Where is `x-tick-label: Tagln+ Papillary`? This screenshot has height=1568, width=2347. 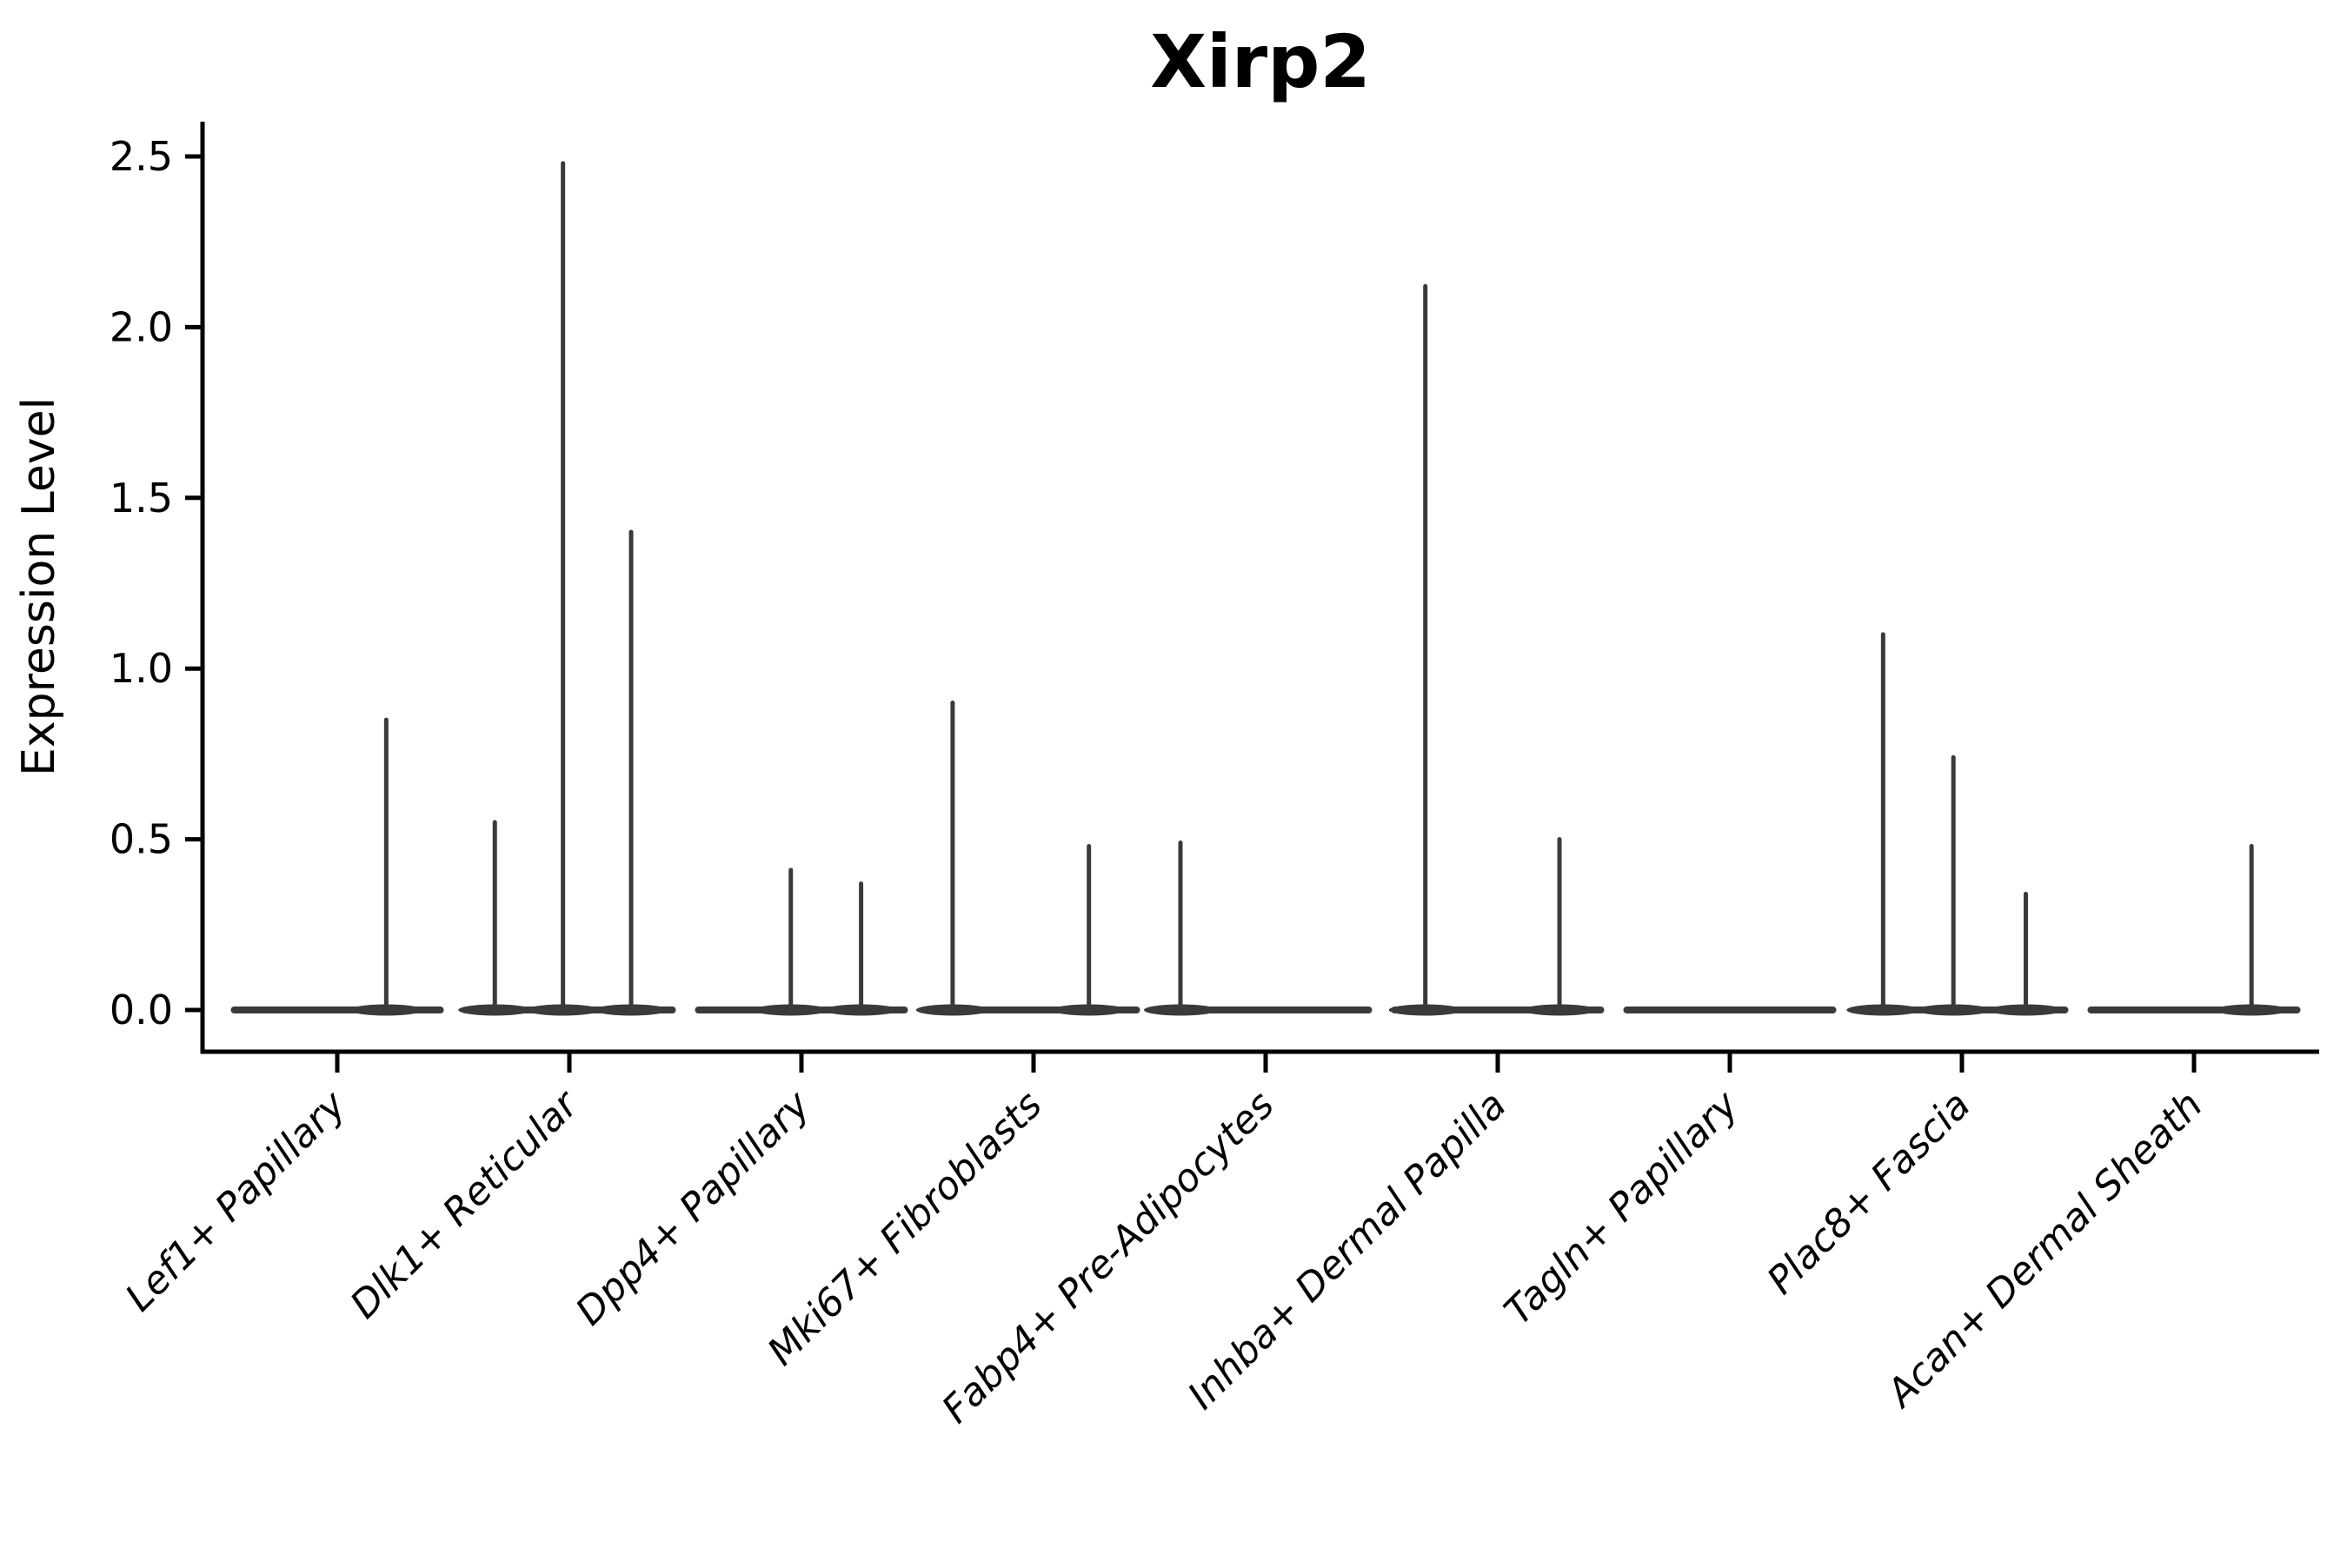
x-tick-label: Tagln+ Papillary is located at coordinates (1622, 1207).